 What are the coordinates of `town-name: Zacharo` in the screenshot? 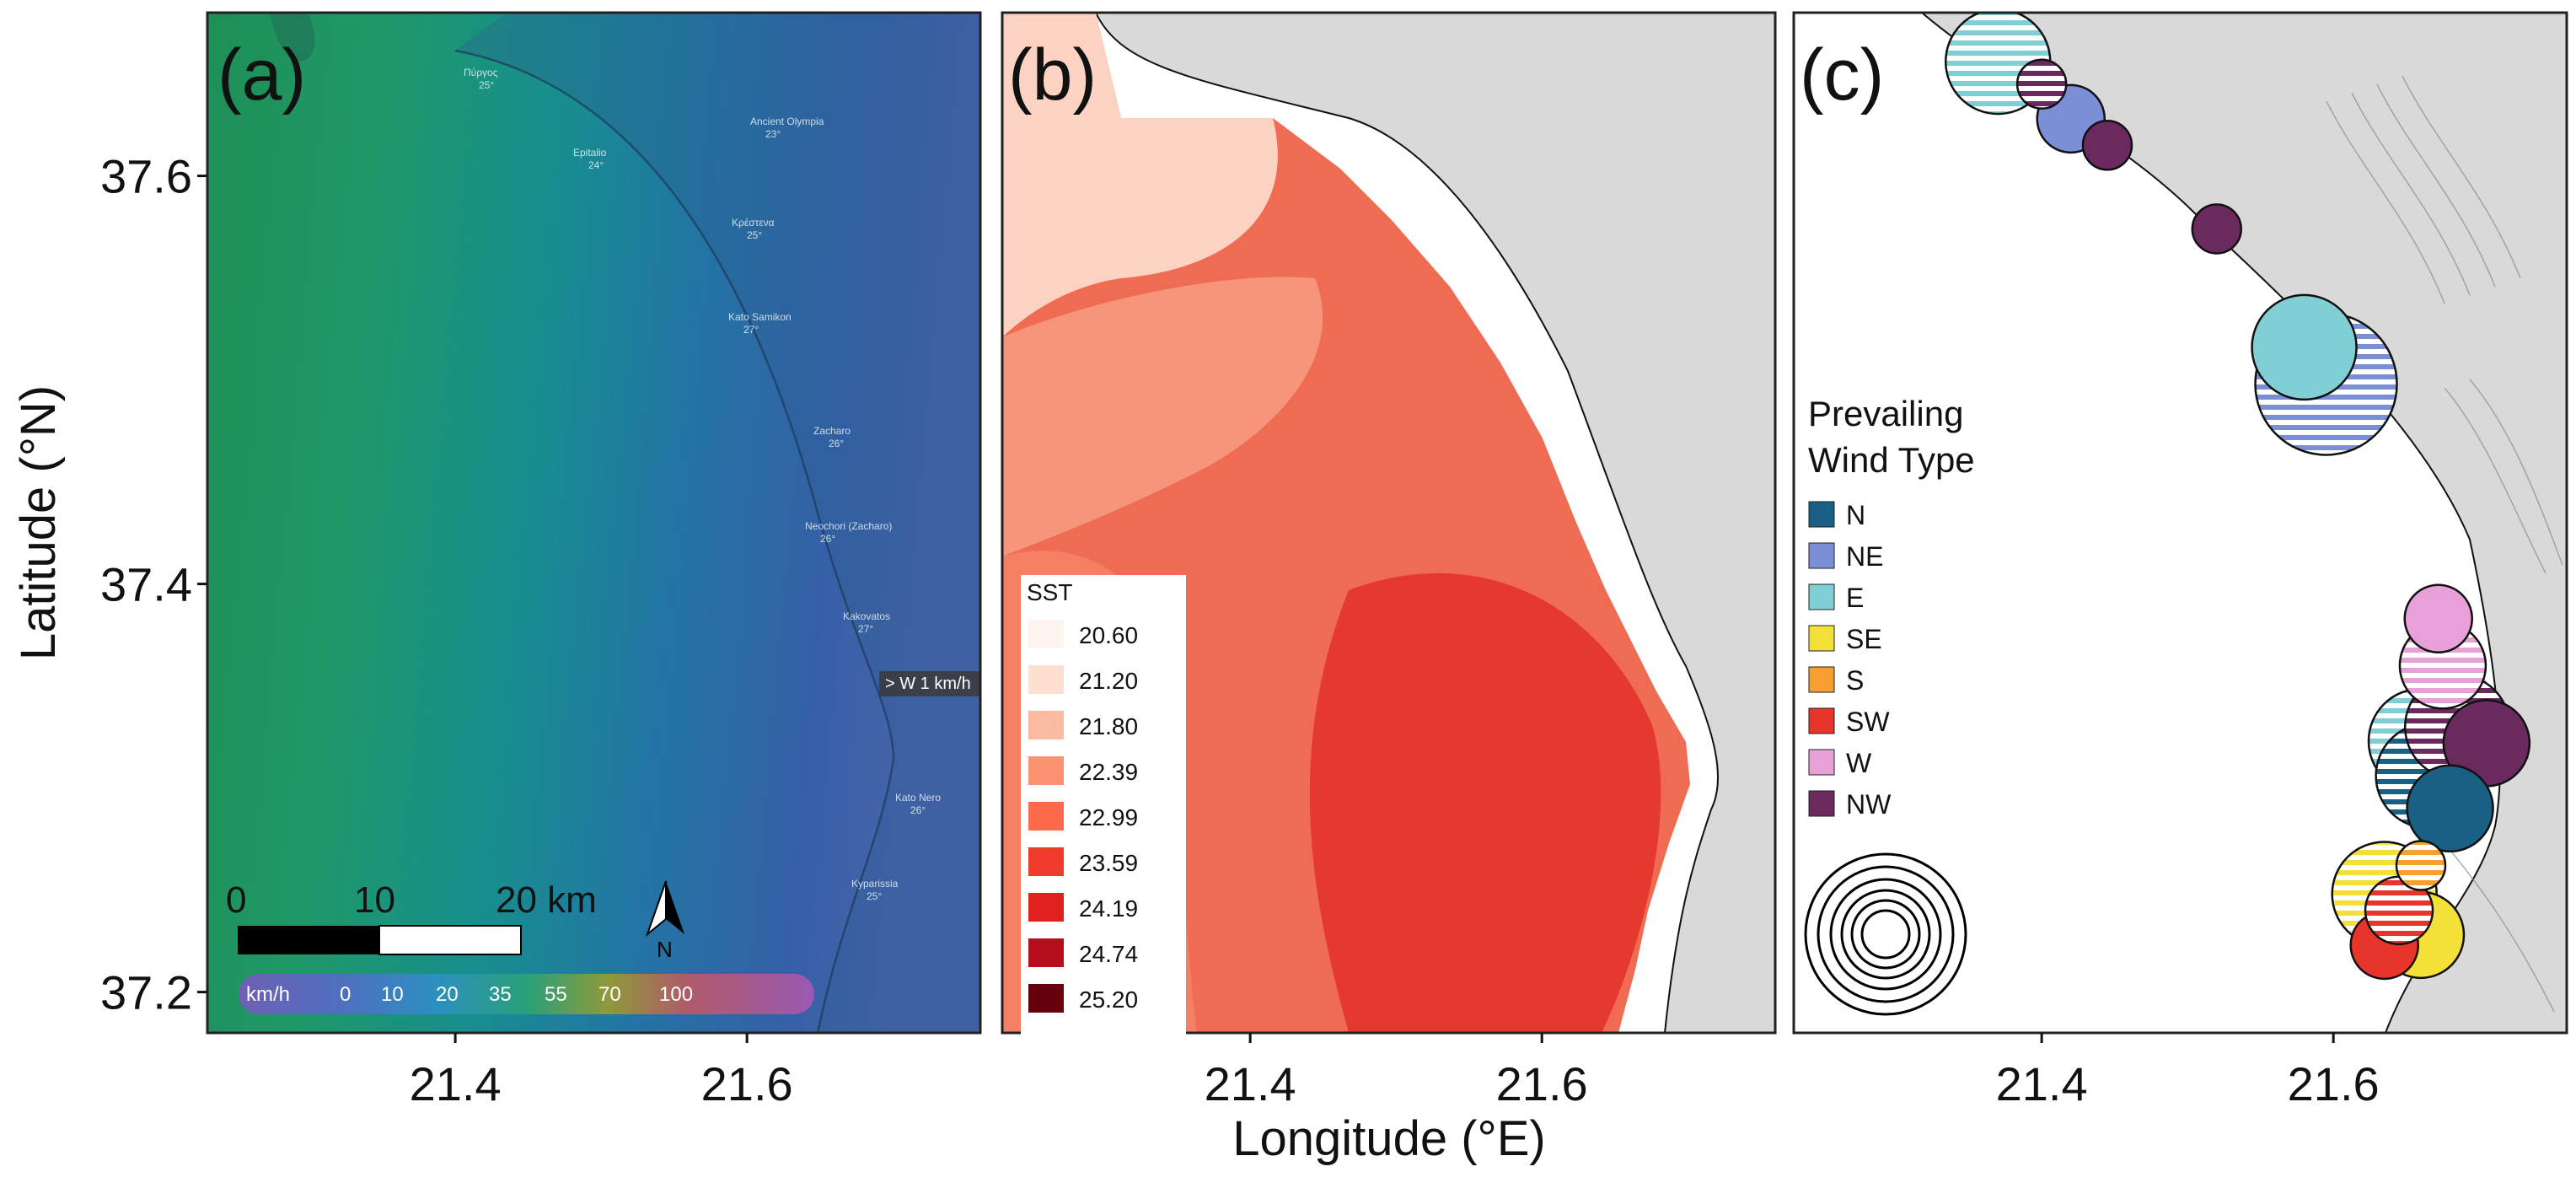 It's located at (832, 431).